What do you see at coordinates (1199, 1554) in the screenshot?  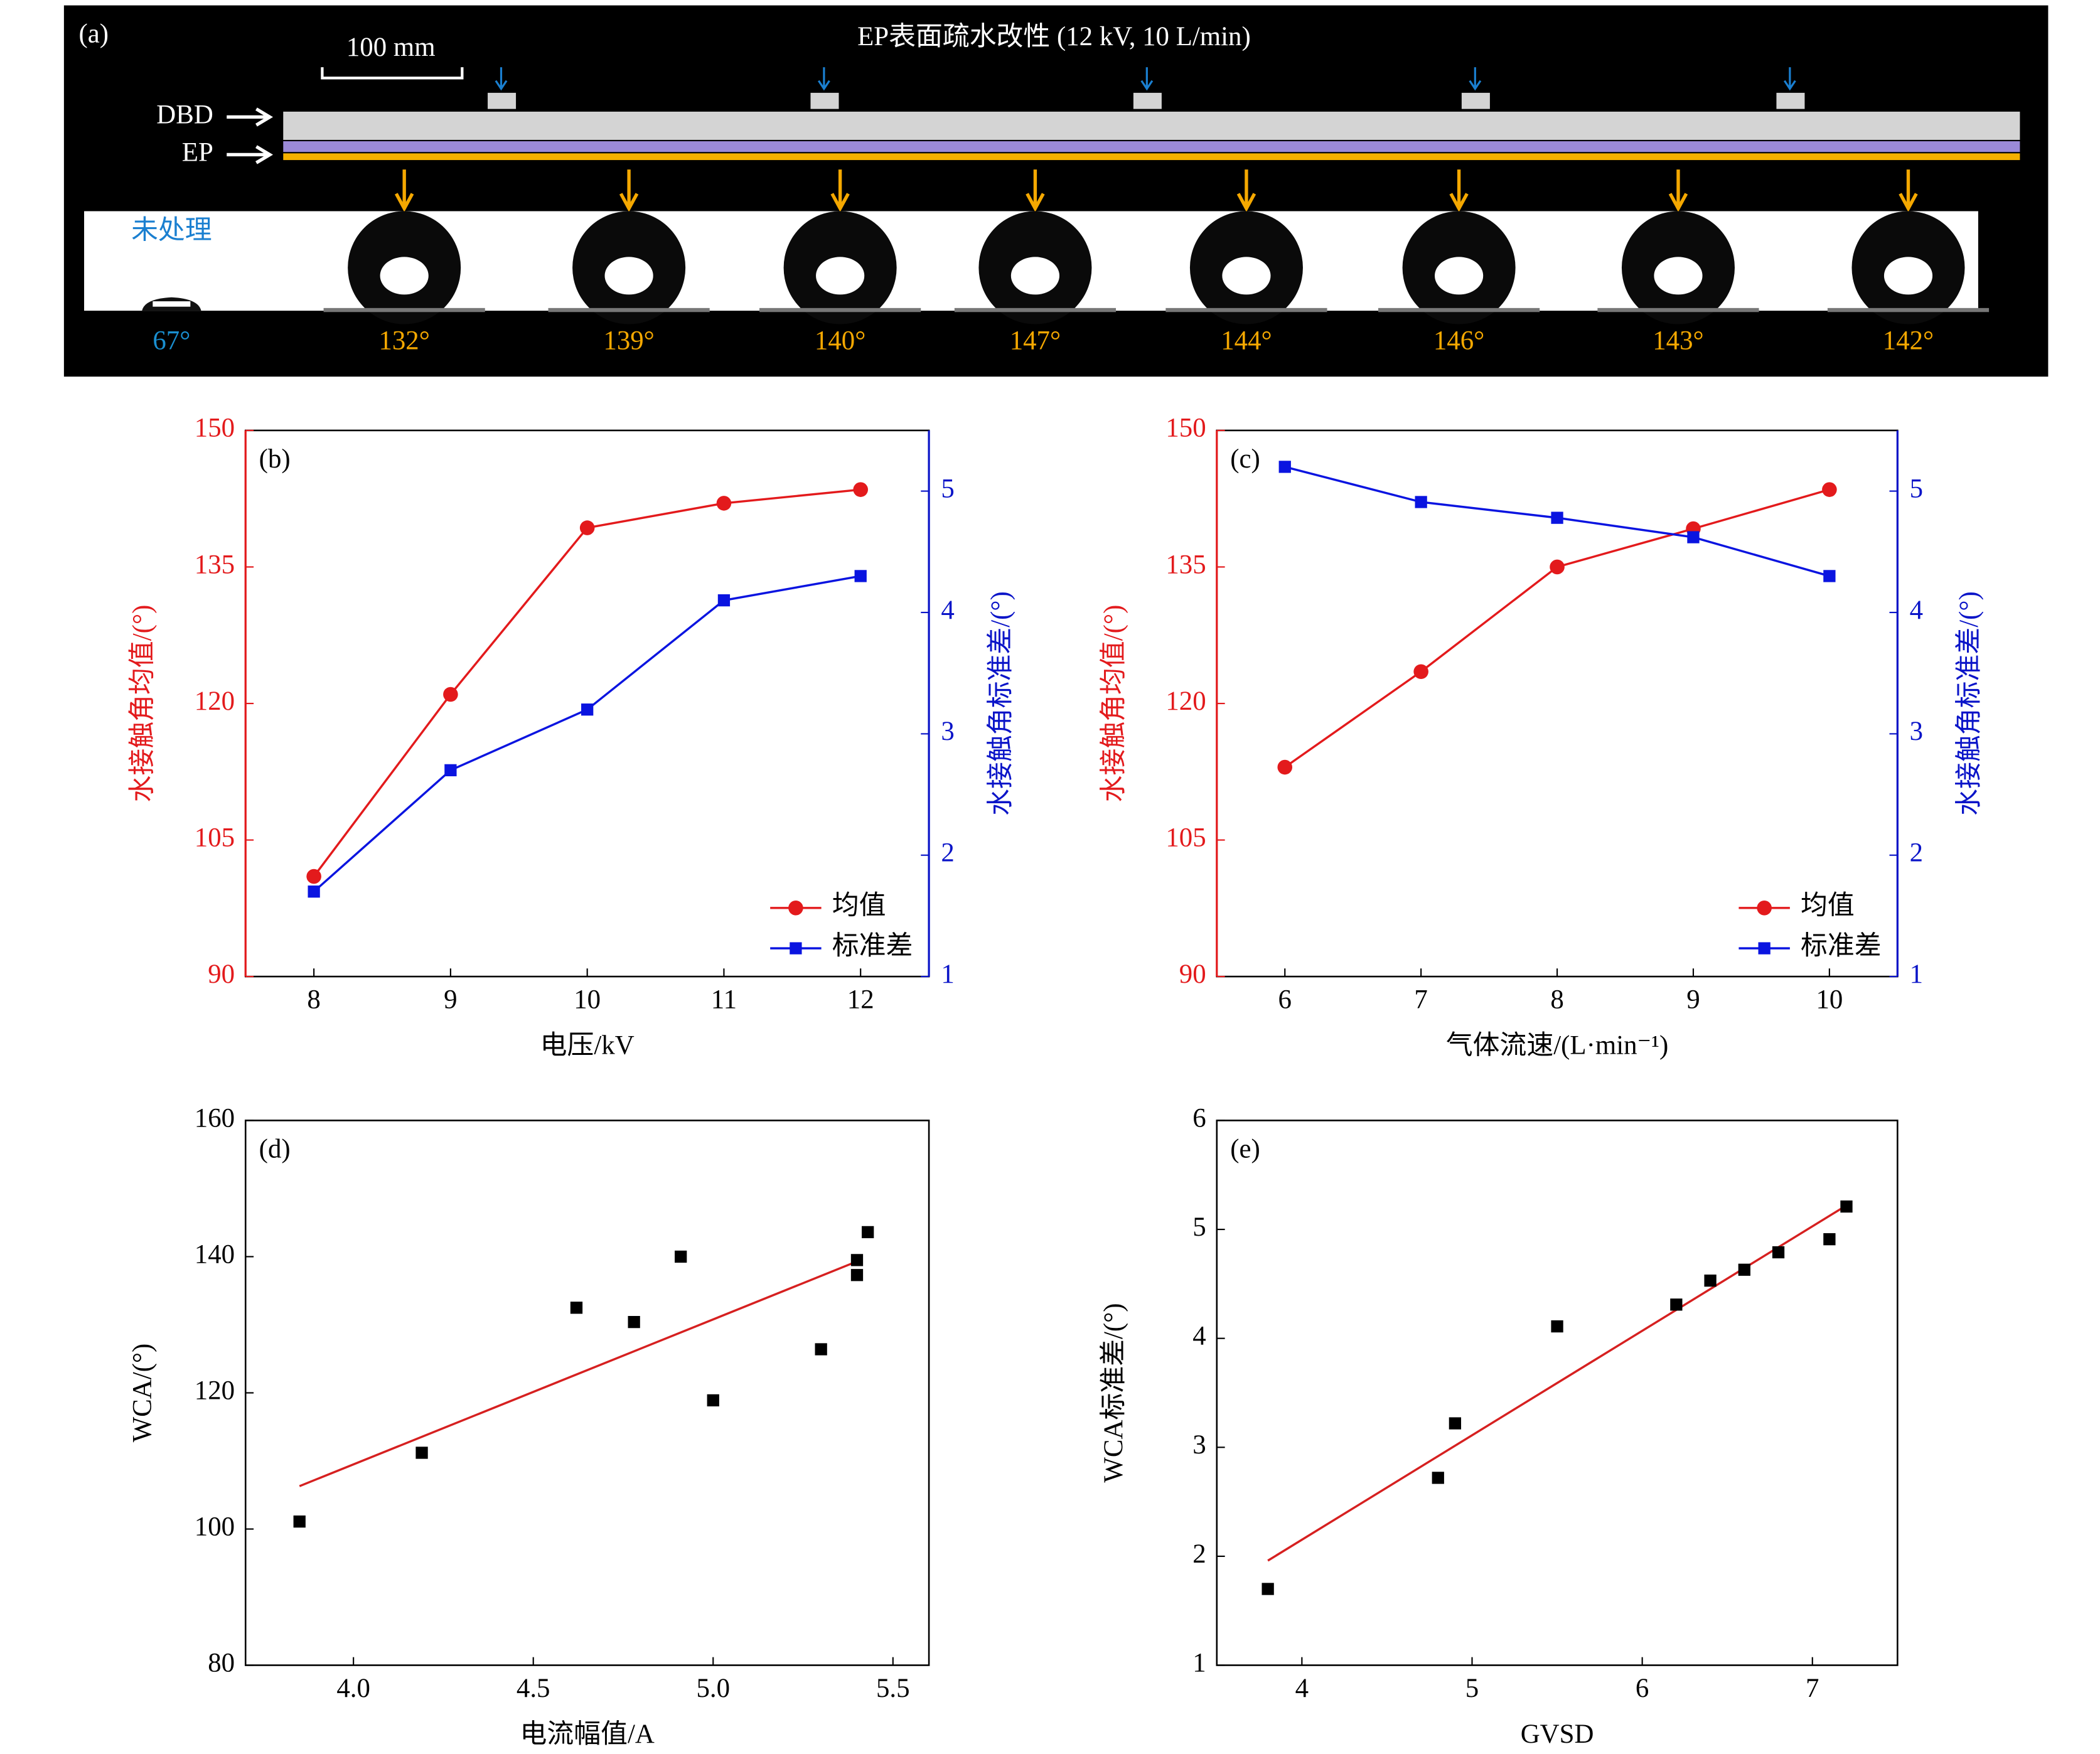 I see `y-tick-label: 2` at bounding box center [1199, 1554].